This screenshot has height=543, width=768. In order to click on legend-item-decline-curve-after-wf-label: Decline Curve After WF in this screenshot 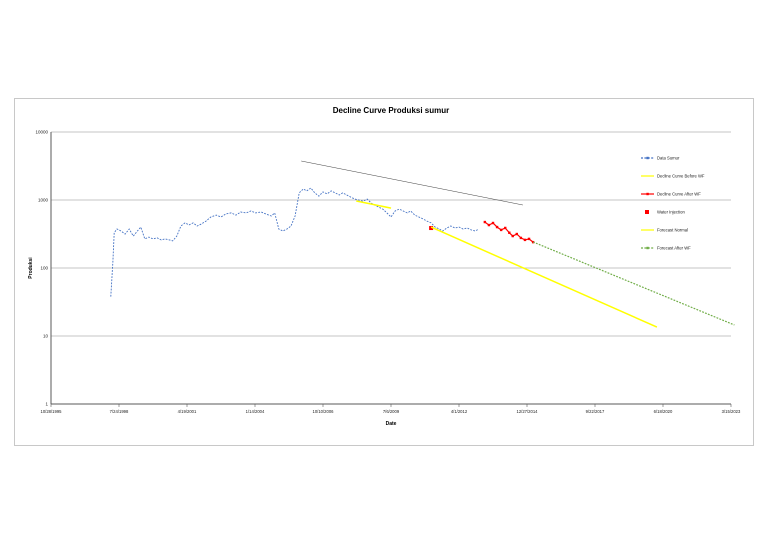, I will do `click(679, 194)`.